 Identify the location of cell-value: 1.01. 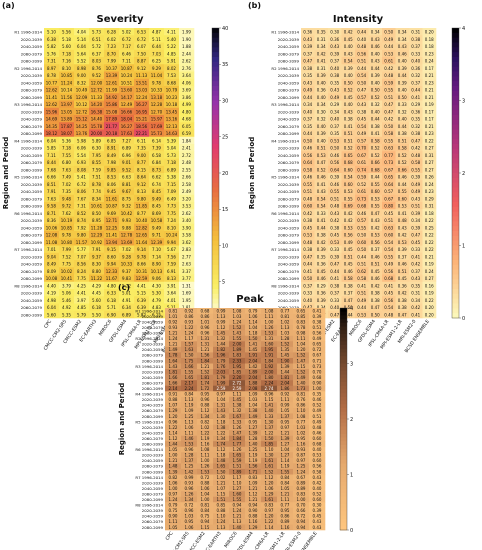
(205, 321).